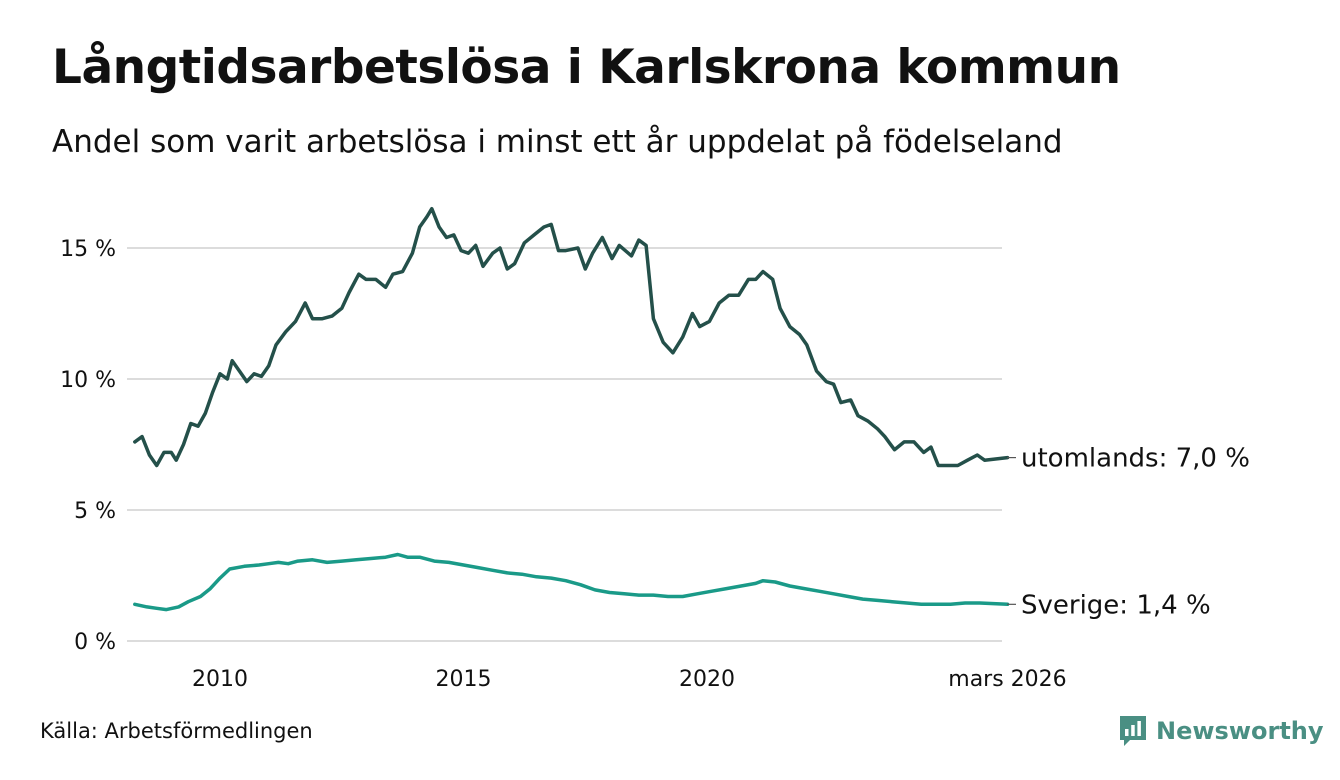 The height and width of the screenshot is (780, 1340). I want to click on brand-logo: Newsworthy, so click(1221, 731).